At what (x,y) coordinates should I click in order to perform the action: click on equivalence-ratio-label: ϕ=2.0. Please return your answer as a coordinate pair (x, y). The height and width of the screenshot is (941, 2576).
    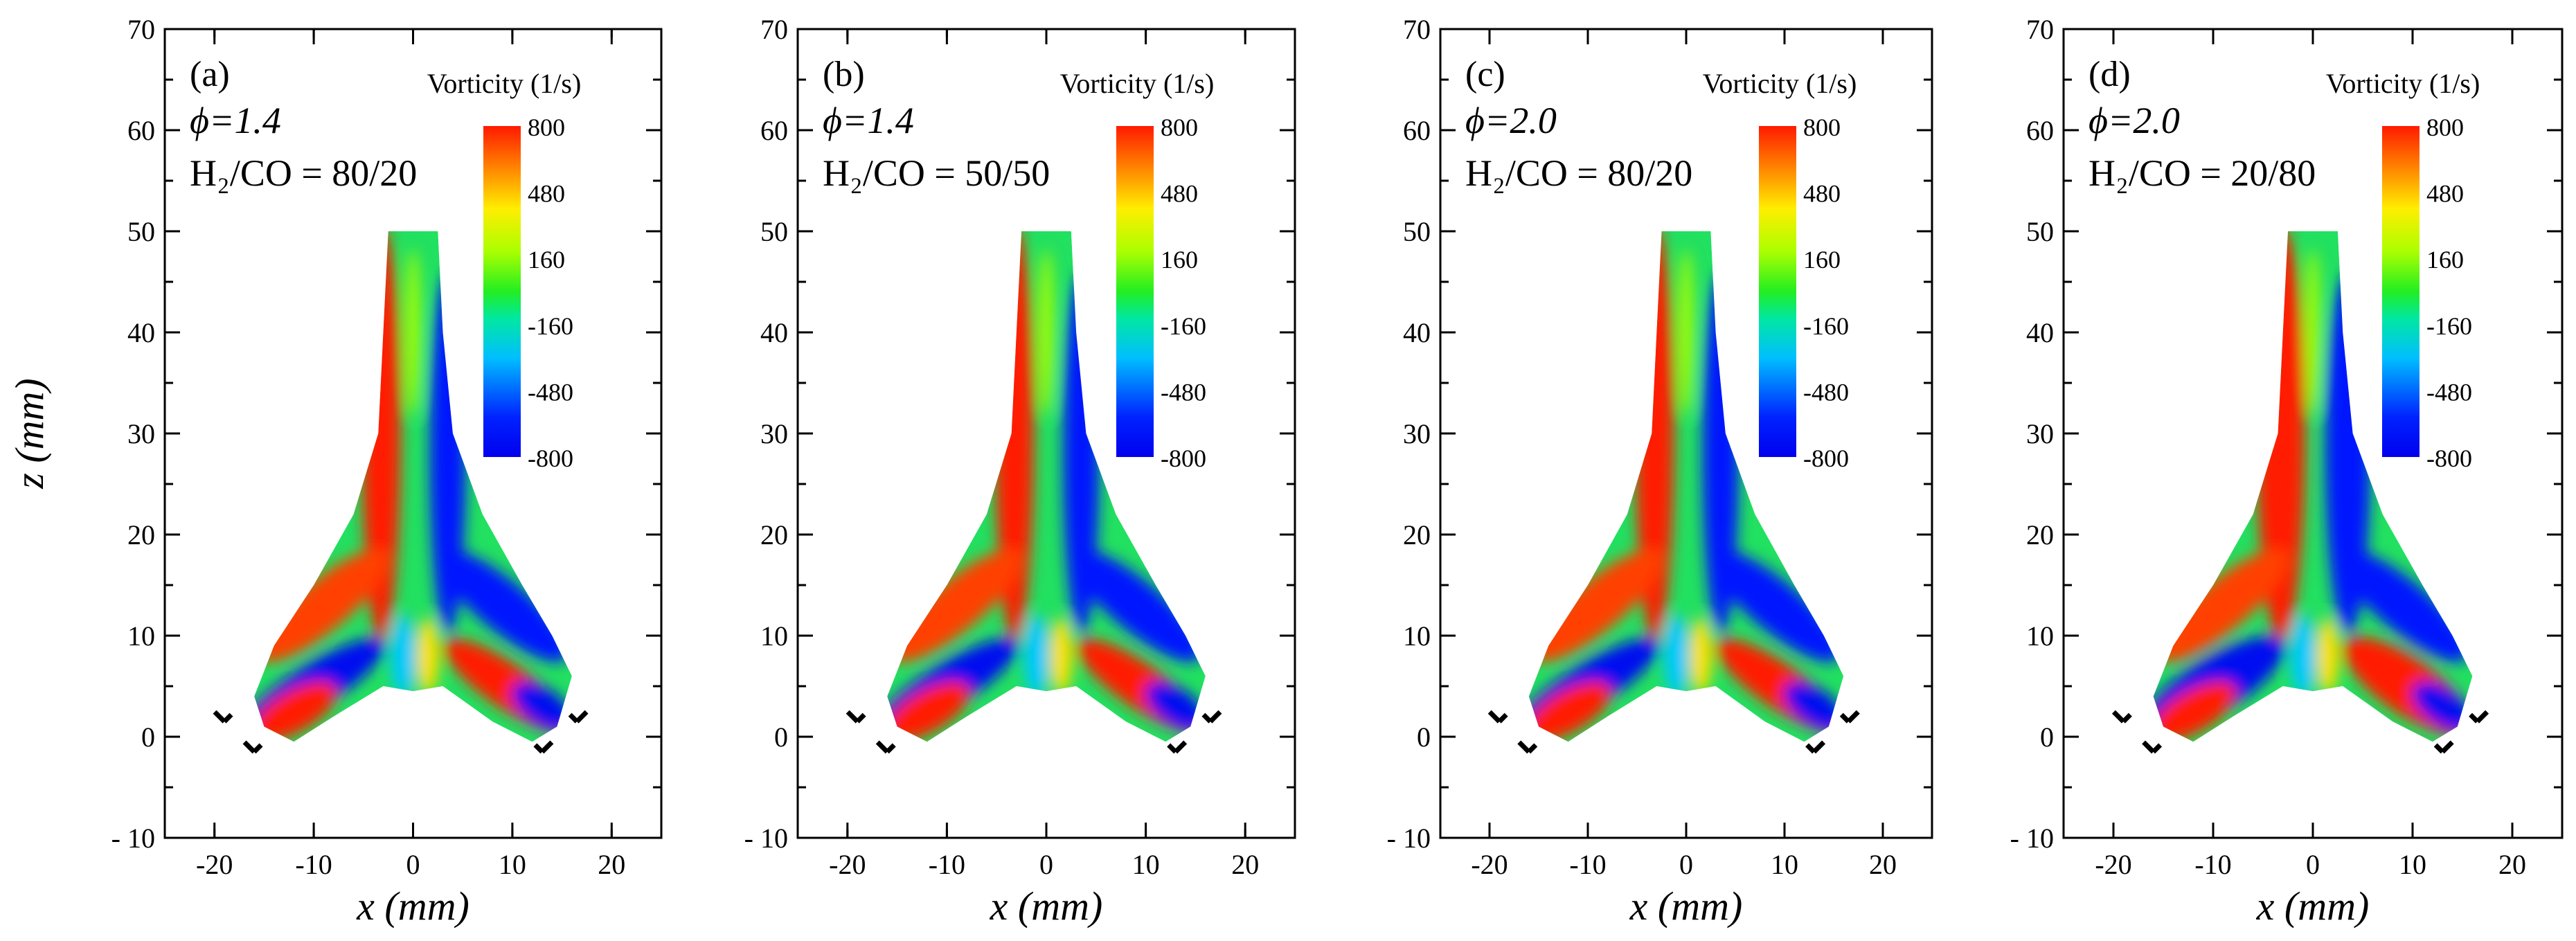
    Looking at the image, I should click on (2134, 120).